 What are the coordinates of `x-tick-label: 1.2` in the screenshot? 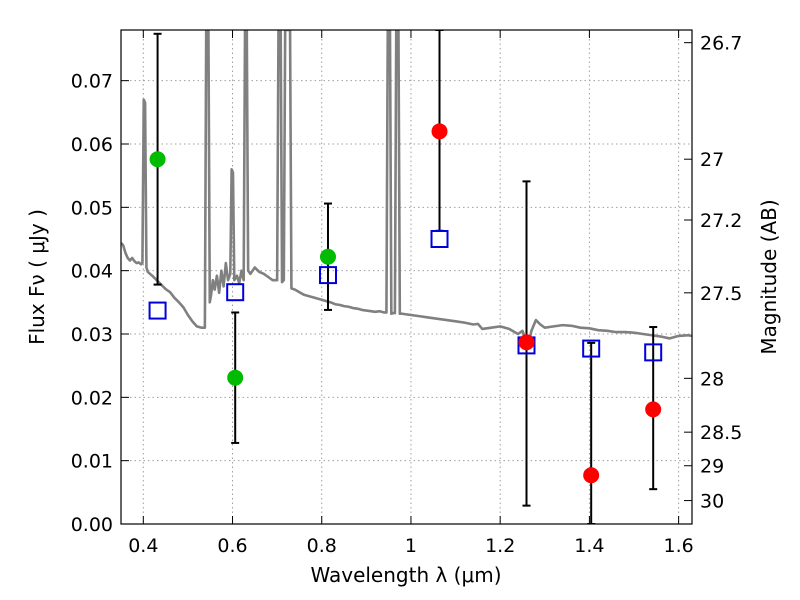 It's located at (500, 546).